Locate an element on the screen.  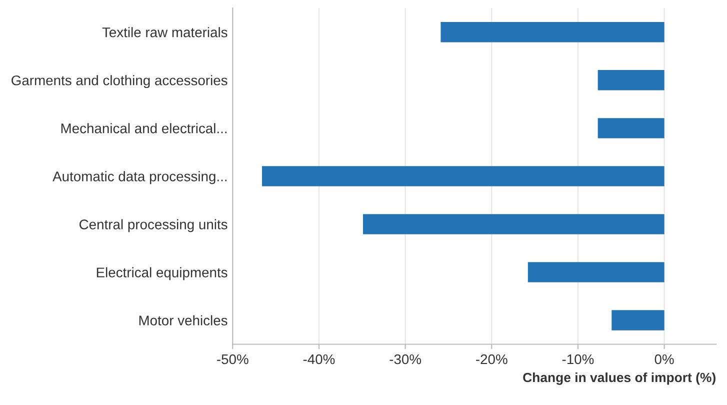
y-tick-label: Central processing units is located at coordinates (154, 225).